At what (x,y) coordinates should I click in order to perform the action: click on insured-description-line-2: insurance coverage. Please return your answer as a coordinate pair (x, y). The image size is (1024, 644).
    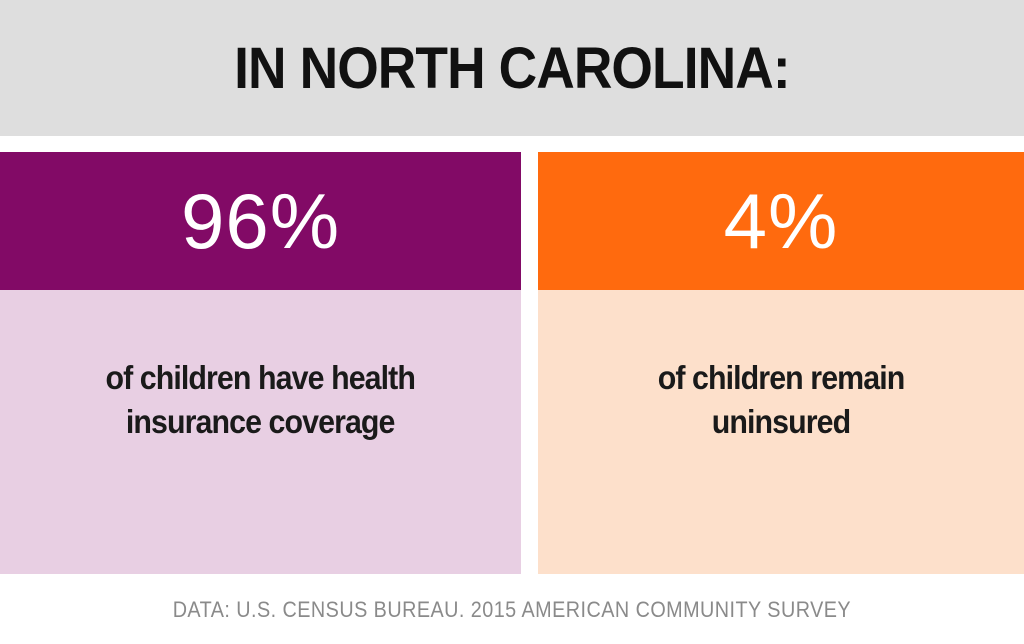
    Looking at the image, I should click on (261, 421).